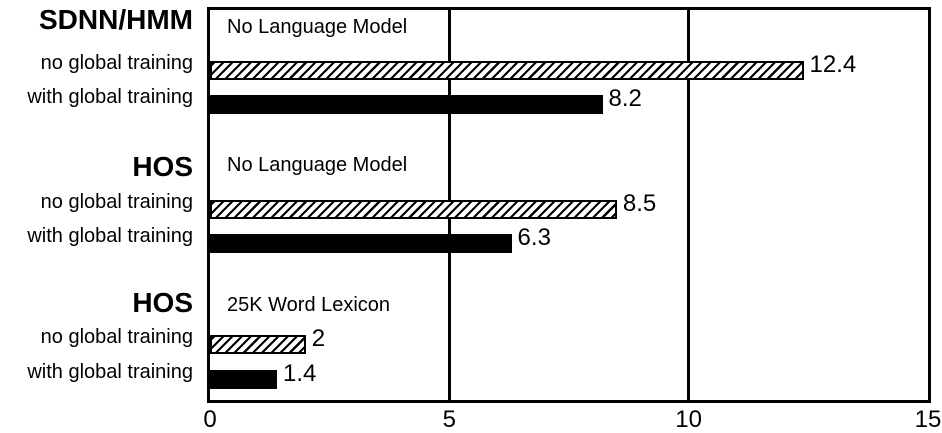 This screenshot has width=942, height=433. Describe the element at coordinates (116, 19) in the screenshot. I see `group-header-label: SDNN/HMM` at that location.